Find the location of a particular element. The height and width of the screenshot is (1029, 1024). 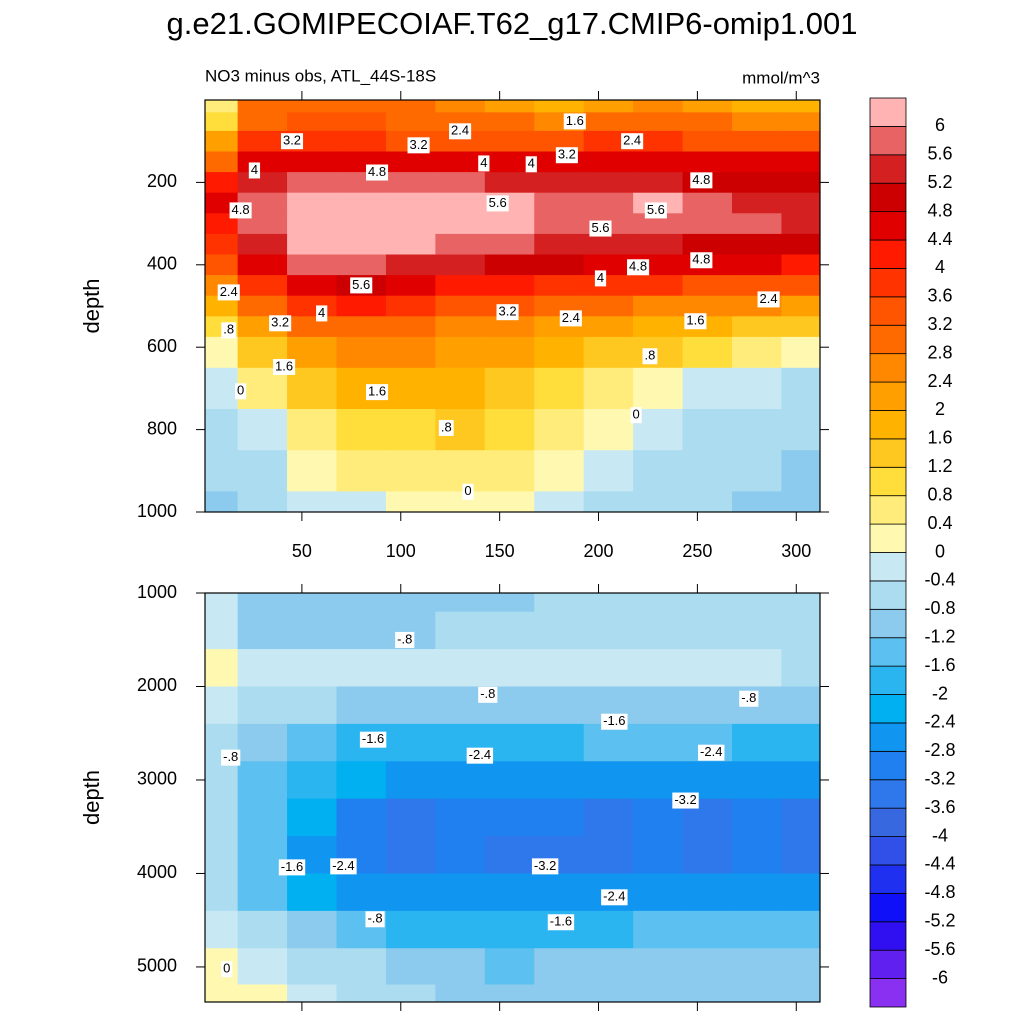

x-tick-label: 150 is located at coordinates (500, 551).